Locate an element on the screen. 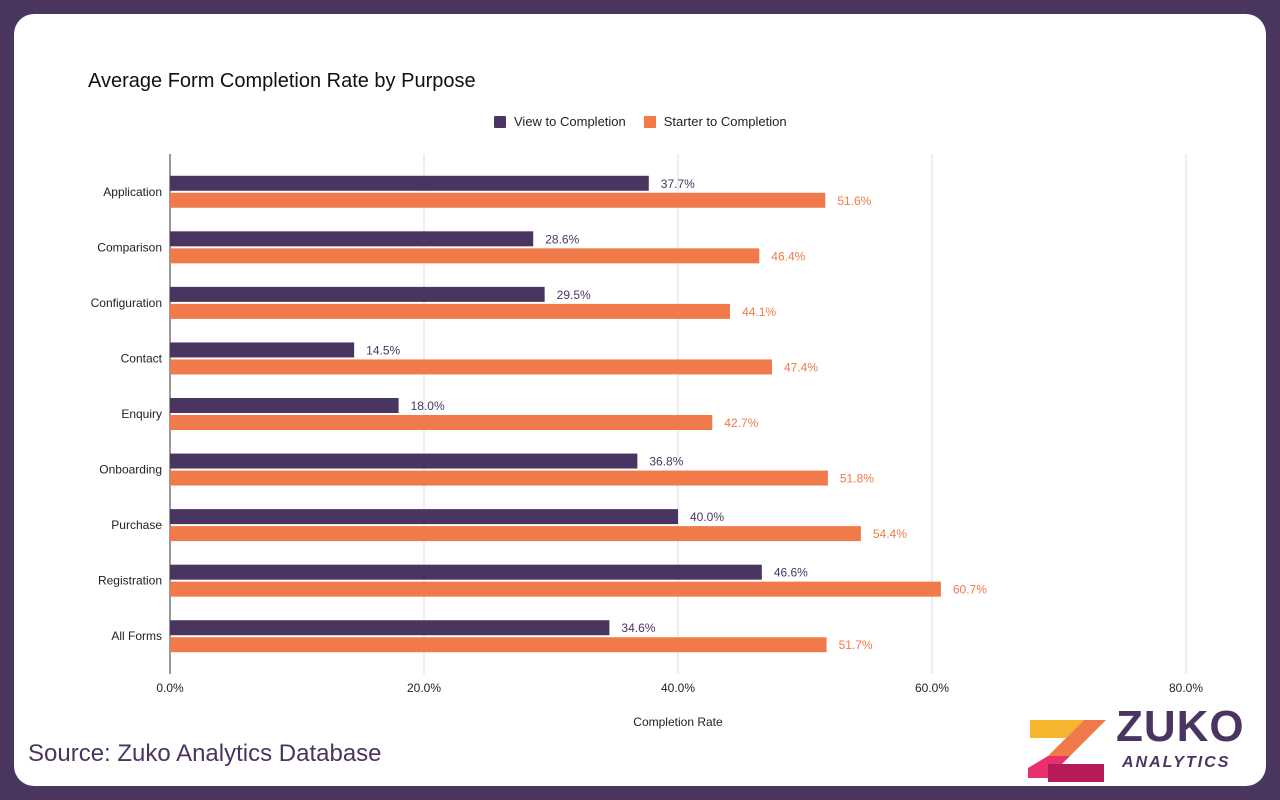 Image resolution: width=1280 pixels, height=800 pixels. legend-item-starter: Starter to Completion is located at coordinates (715, 121).